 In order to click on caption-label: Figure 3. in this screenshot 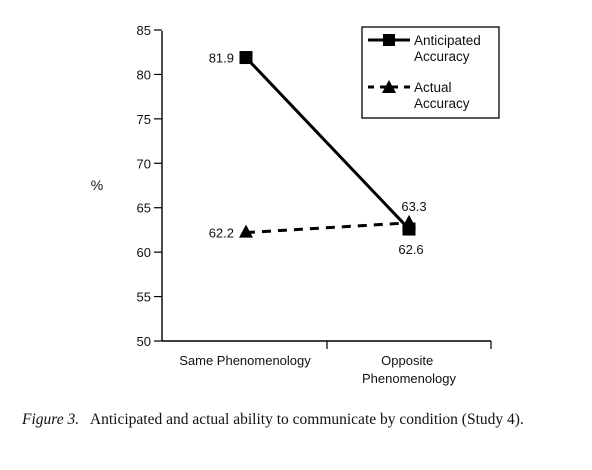, I will do `click(51, 419)`.